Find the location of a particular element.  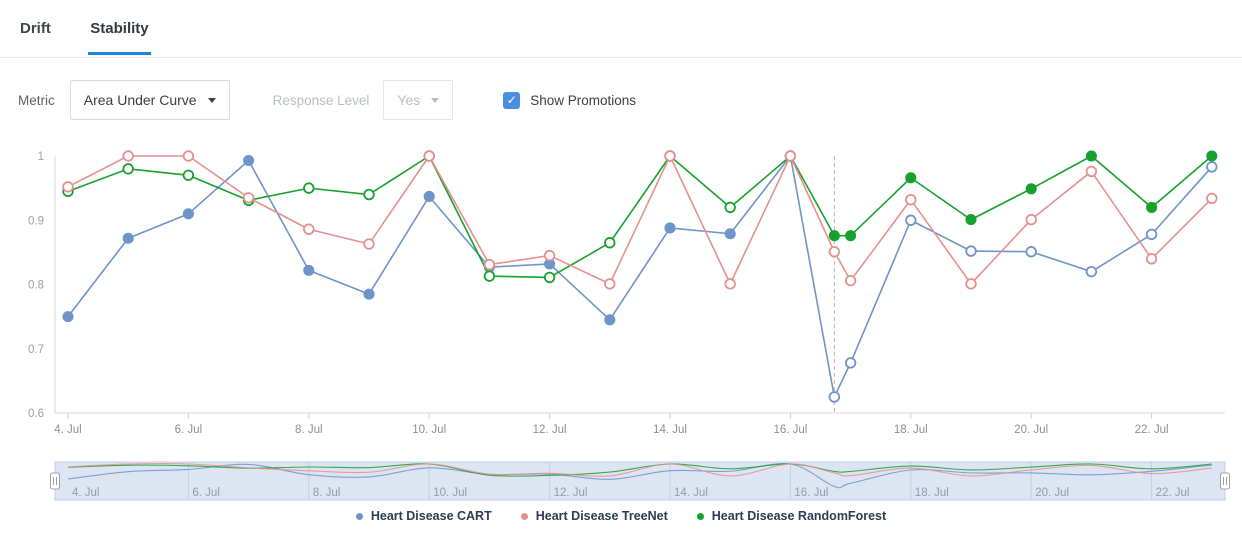

navigator-tick-label: 18. Jul is located at coordinates (932, 493).